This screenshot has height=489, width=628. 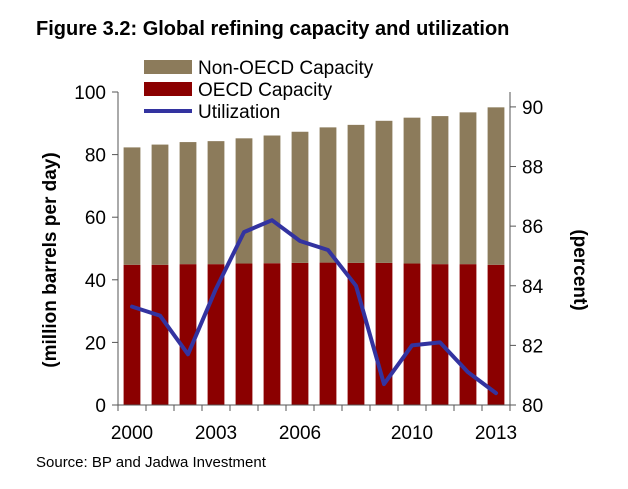 I want to click on bar-non-oecd-2000, so click(x=132, y=206).